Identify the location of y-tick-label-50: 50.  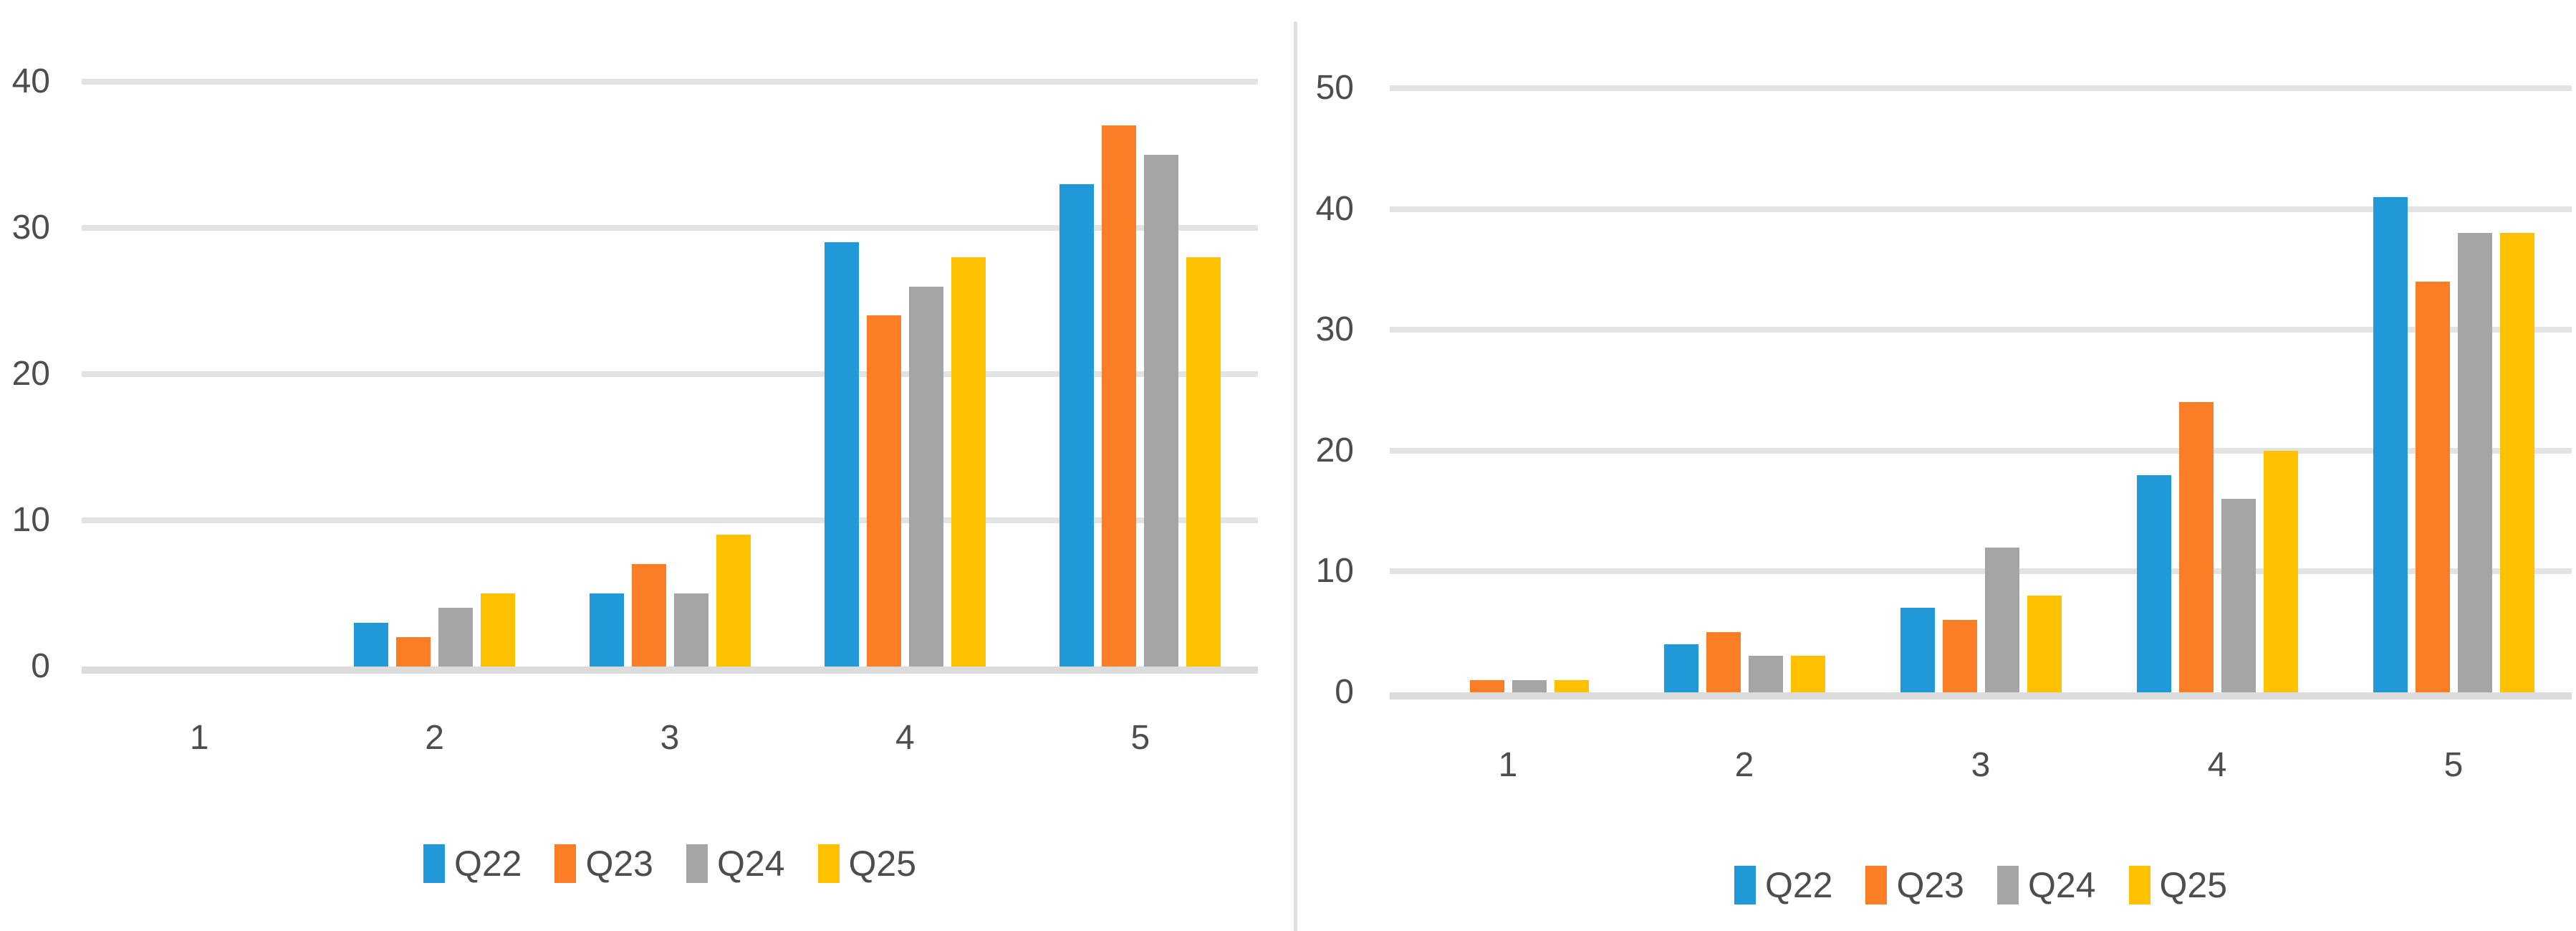
(1335, 88).